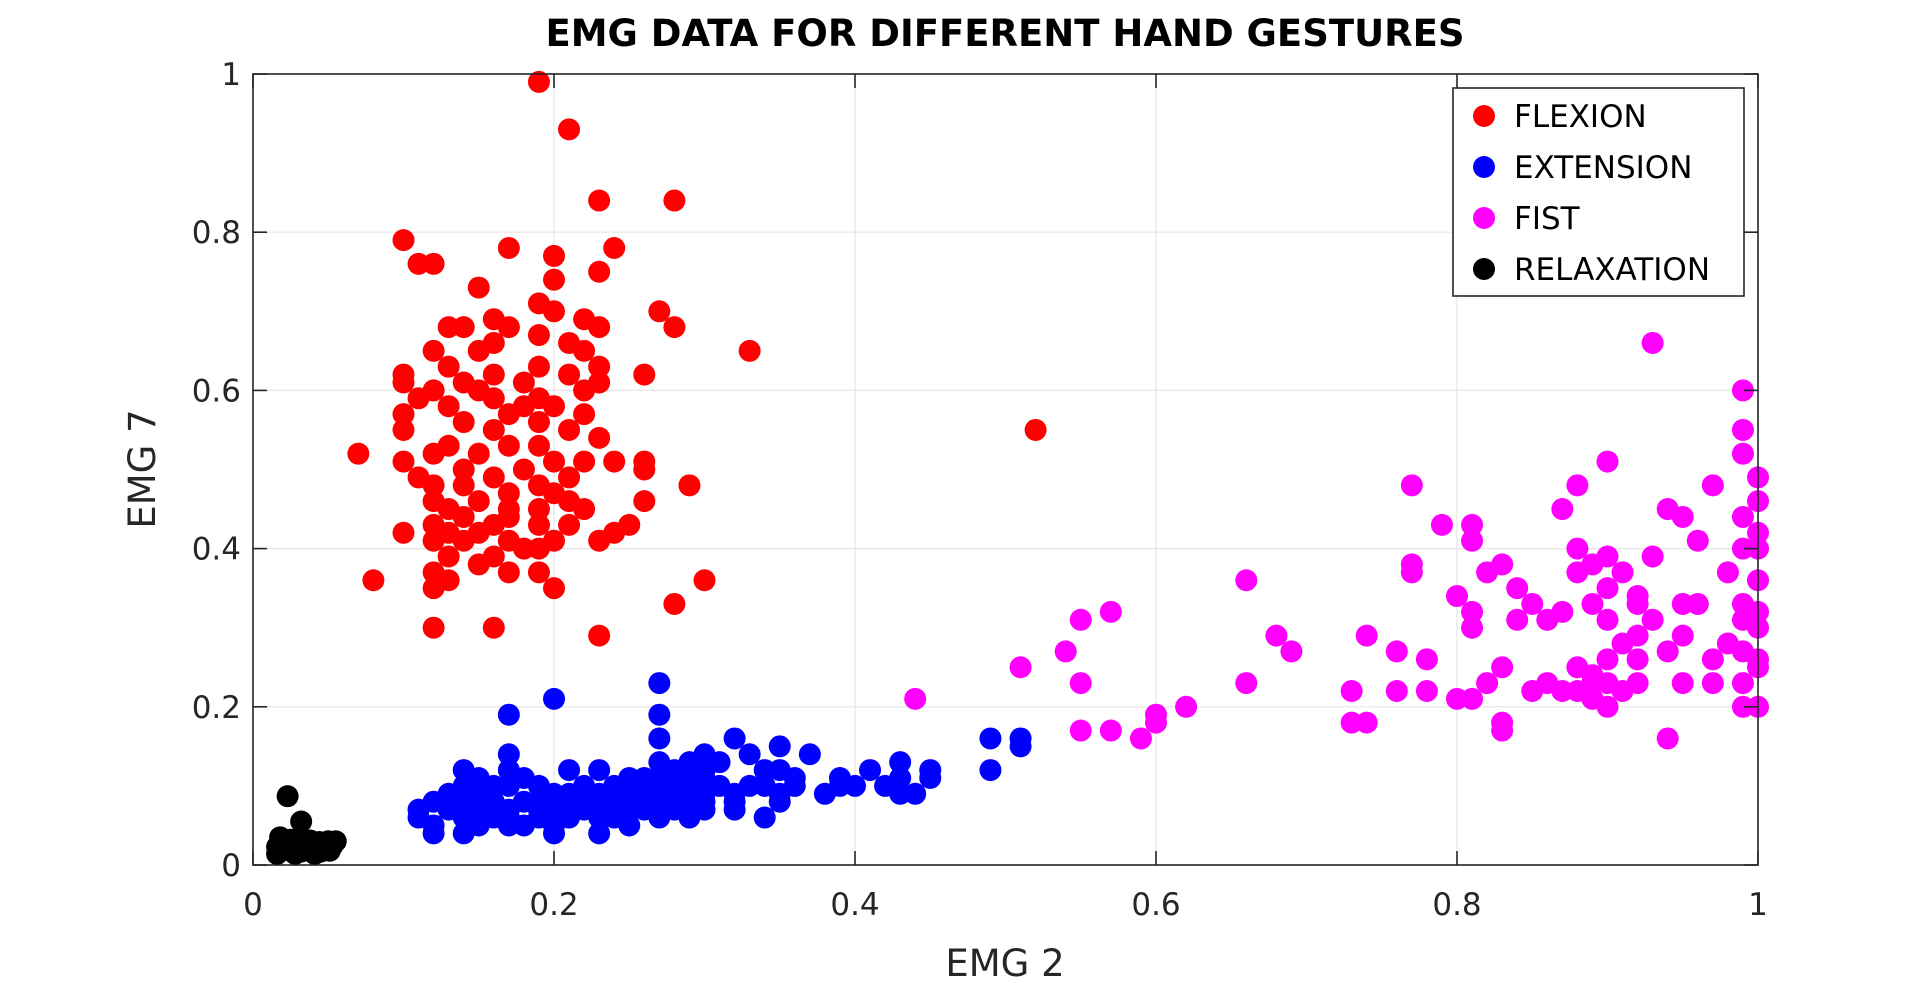 The image size is (1920, 986). What do you see at coordinates (253, 905) in the screenshot?
I see `x-tick-label: 0` at bounding box center [253, 905].